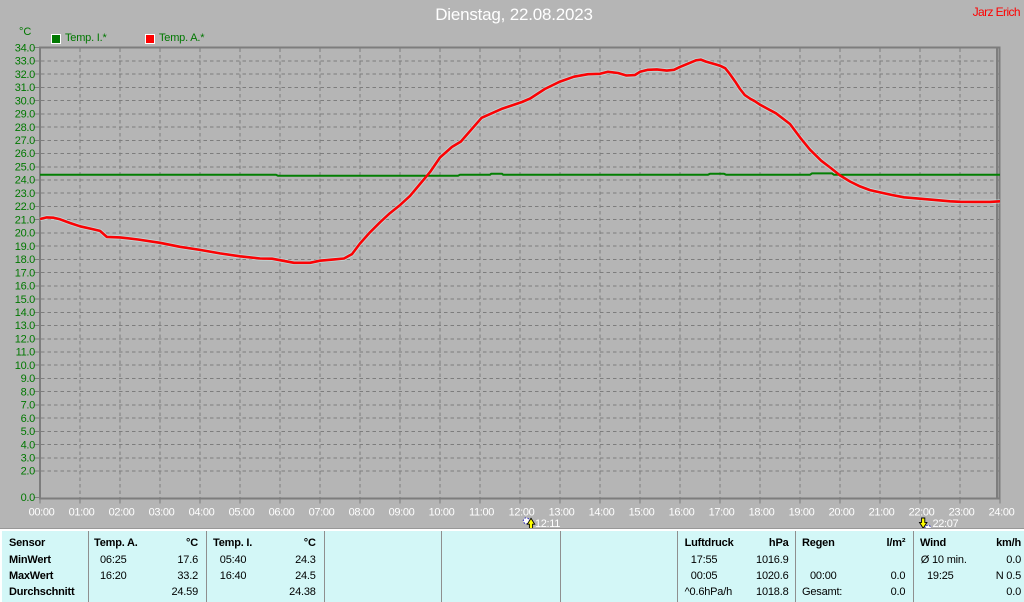 This screenshot has height=602, width=1024. I want to click on svg-text: 06:00, so click(282, 513).